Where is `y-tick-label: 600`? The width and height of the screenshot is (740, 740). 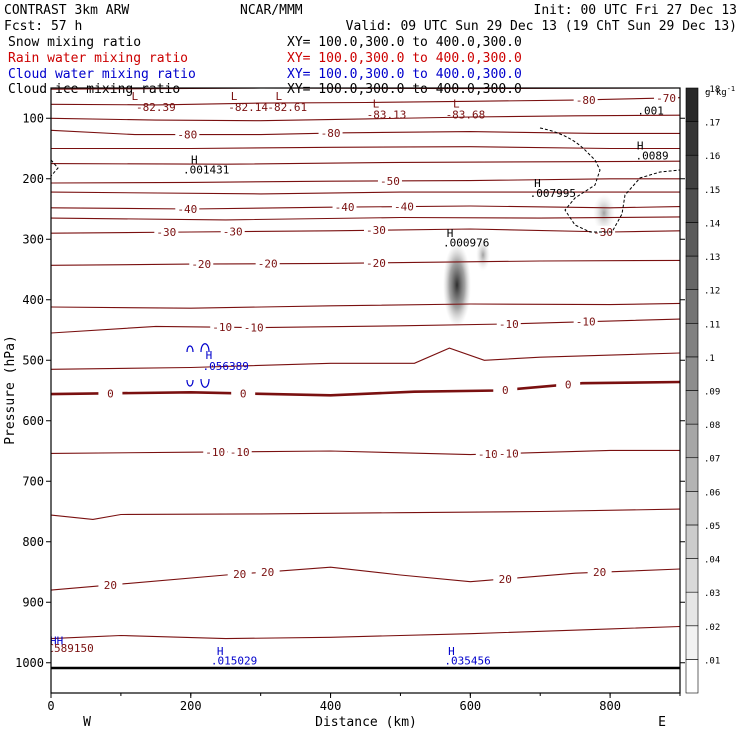
y-tick-label: 600 is located at coordinates (33, 421).